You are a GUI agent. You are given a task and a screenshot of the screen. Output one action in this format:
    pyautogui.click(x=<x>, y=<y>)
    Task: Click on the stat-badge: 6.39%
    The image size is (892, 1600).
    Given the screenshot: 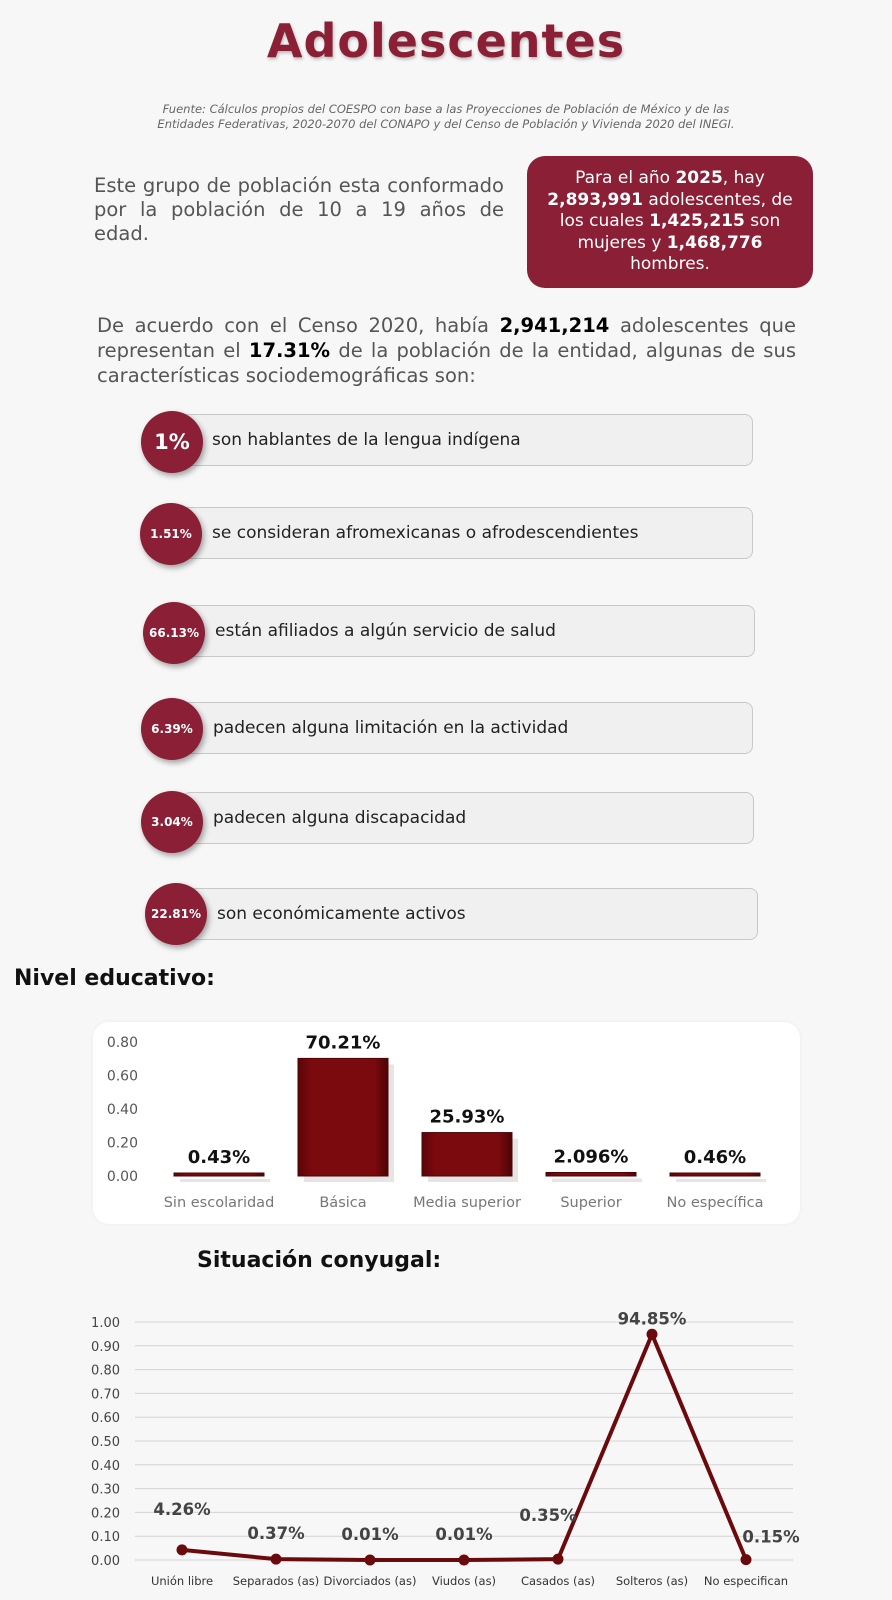 What is the action you would take?
    pyautogui.click(x=172, y=729)
    